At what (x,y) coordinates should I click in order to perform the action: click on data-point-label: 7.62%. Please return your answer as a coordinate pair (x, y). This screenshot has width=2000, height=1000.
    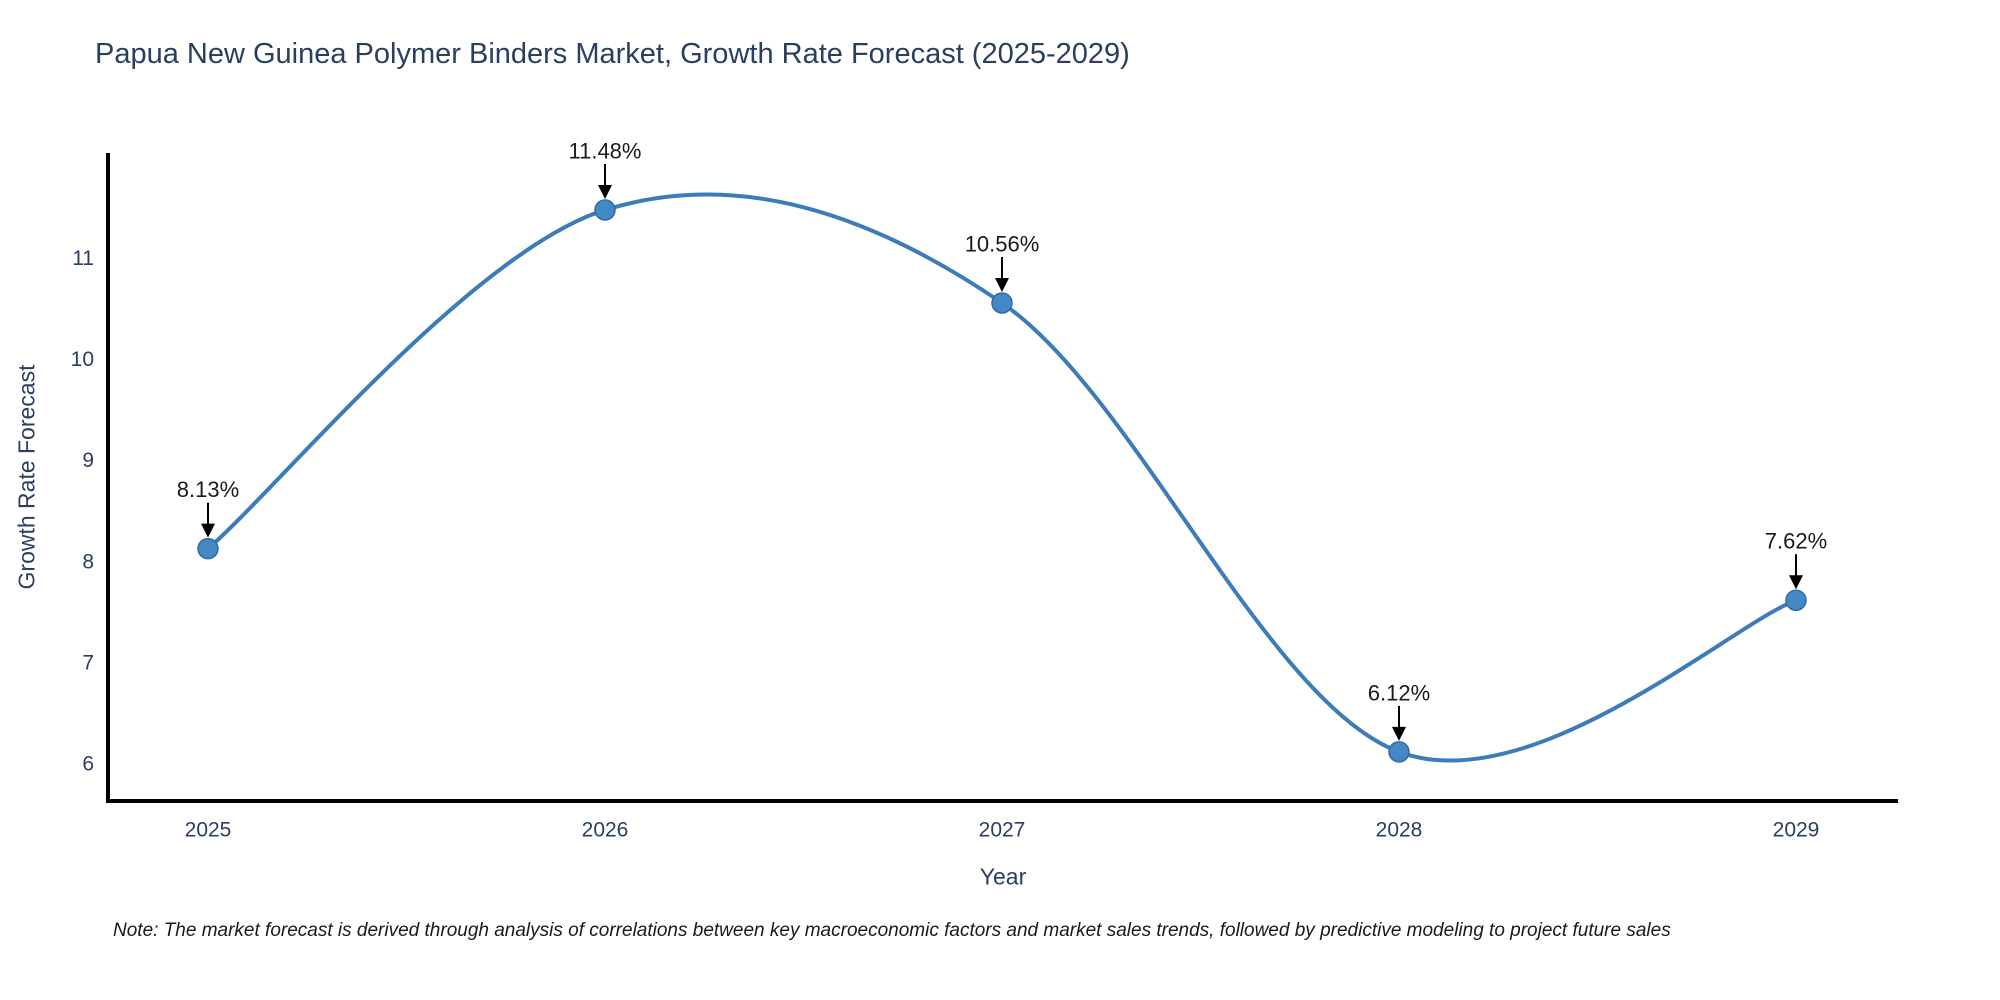
    Looking at the image, I should click on (1796, 541).